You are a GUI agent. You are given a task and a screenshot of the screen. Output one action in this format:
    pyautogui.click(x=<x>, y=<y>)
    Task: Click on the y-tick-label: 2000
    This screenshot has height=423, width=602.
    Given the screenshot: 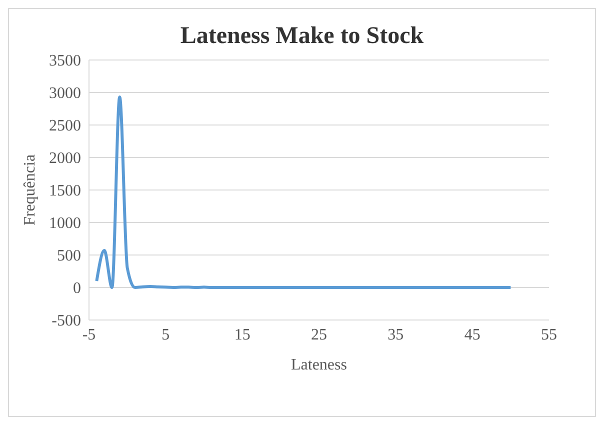 What is the action you would take?
    pyautogui.click(x=65, y=159)
    